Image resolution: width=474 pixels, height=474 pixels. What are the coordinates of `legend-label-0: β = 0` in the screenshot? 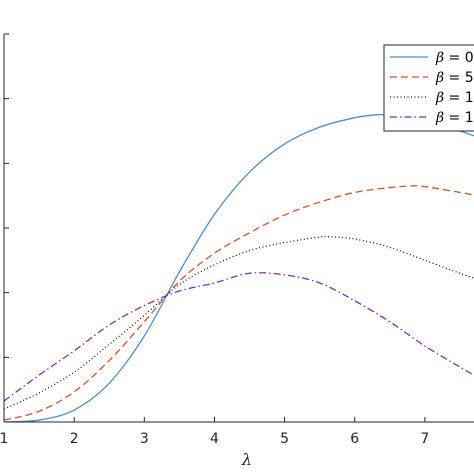 It's located at (454, 58).